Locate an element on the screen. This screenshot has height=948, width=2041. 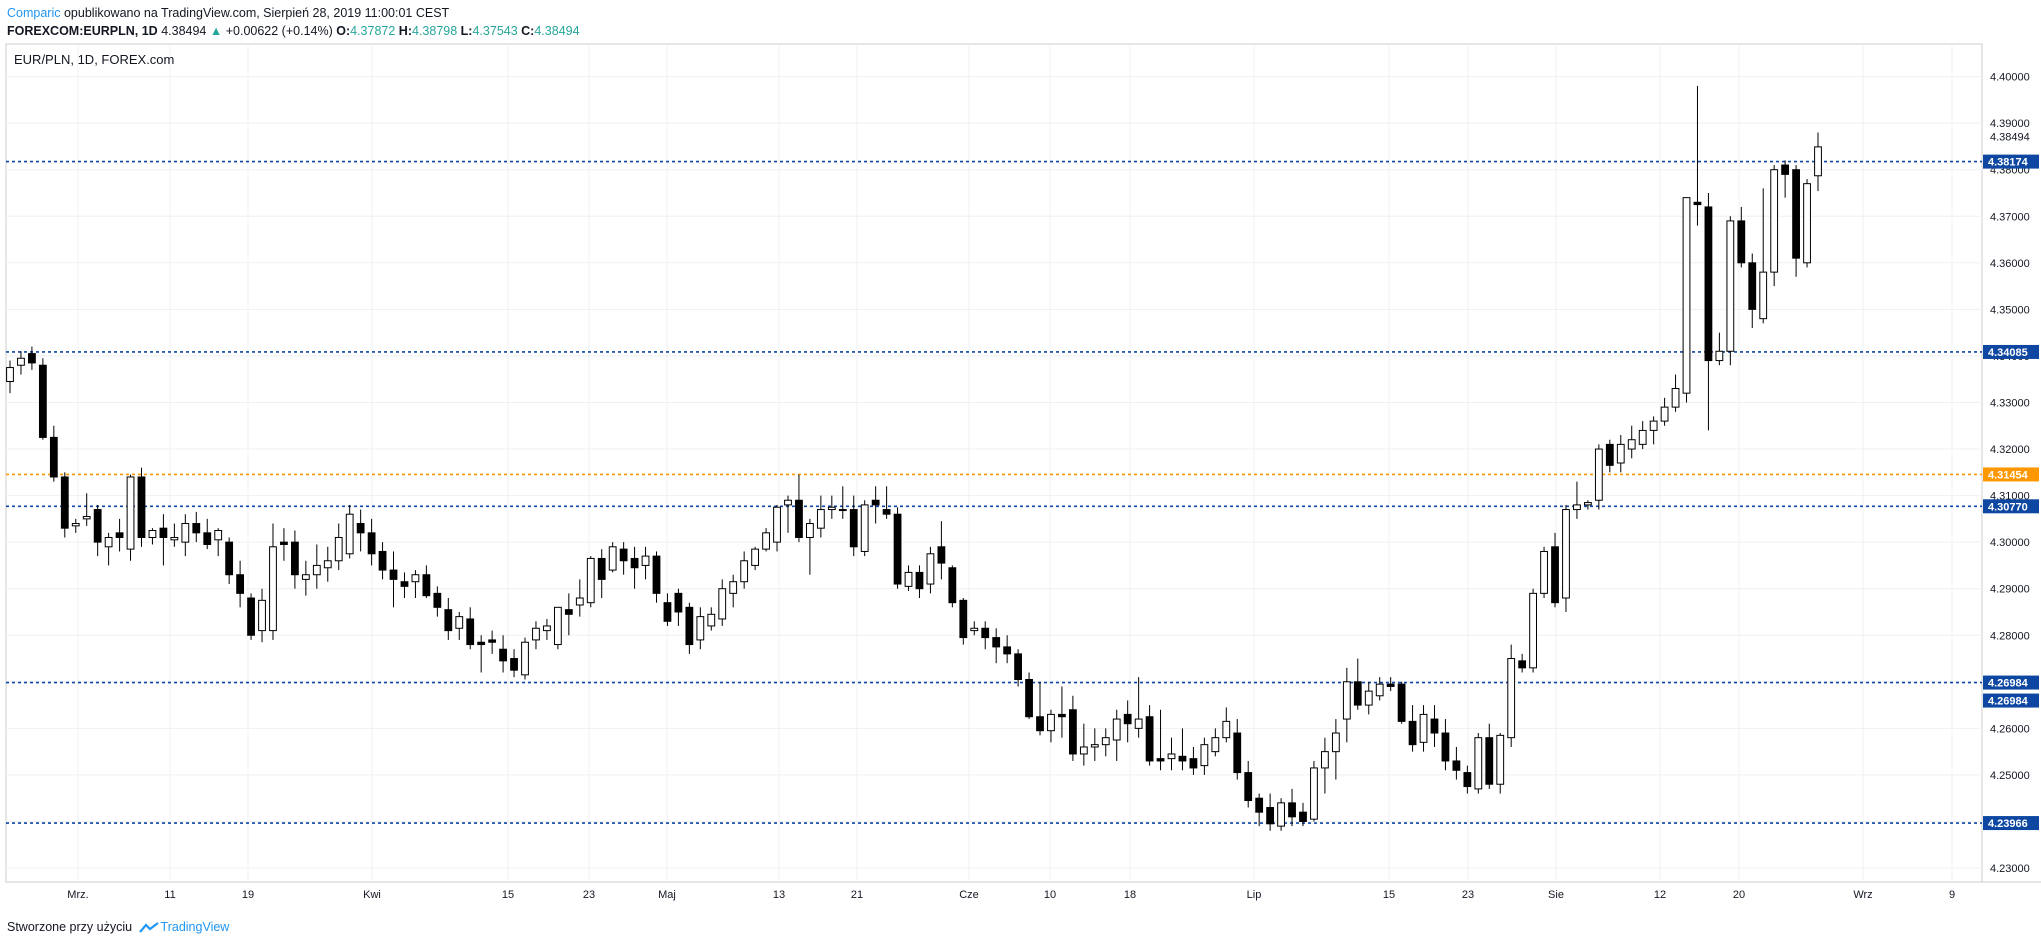
time-tick-label: Maj is located at coordinates (667, 895).